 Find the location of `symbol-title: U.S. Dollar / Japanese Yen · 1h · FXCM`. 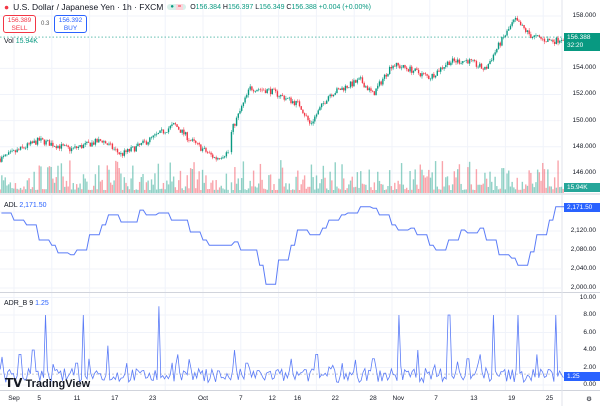

symbol-title: U.S. Dollar / Japanese Yen · 1h · FXCM is located at coordinates (88, 7).